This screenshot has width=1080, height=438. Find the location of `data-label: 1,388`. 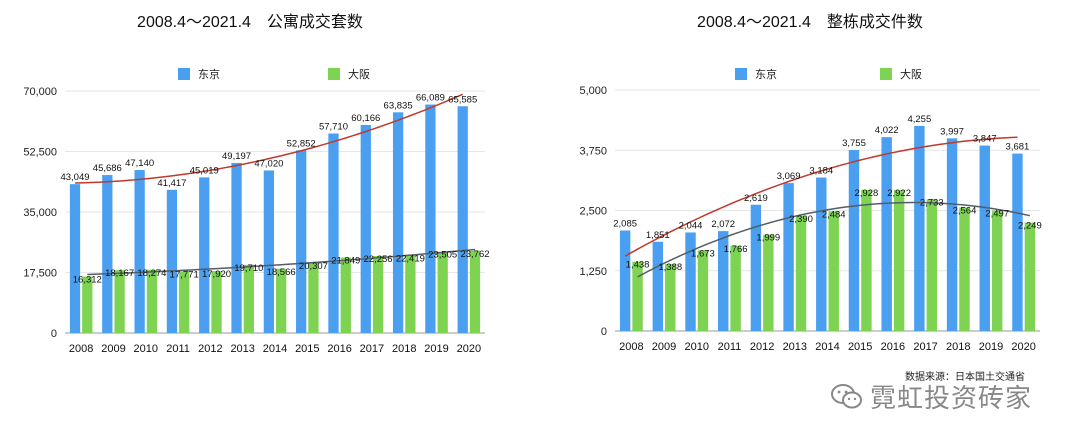

data-label: 1,388 is located at coordinates (670, 267).